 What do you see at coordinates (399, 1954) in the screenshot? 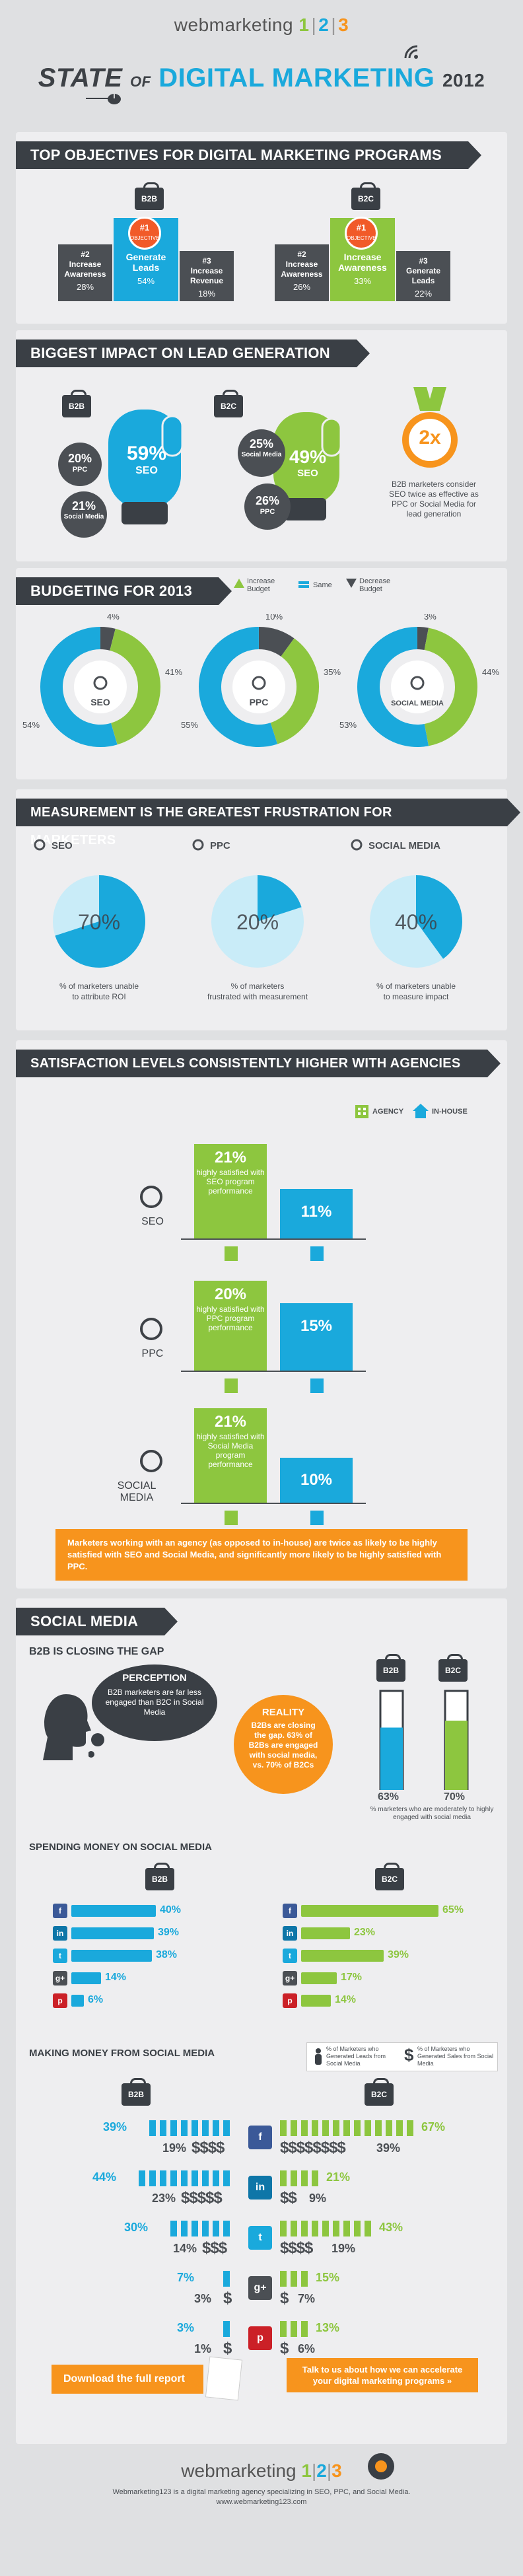
I see `b2c-spend-value: 39%` at bounding box center [399, 1954].